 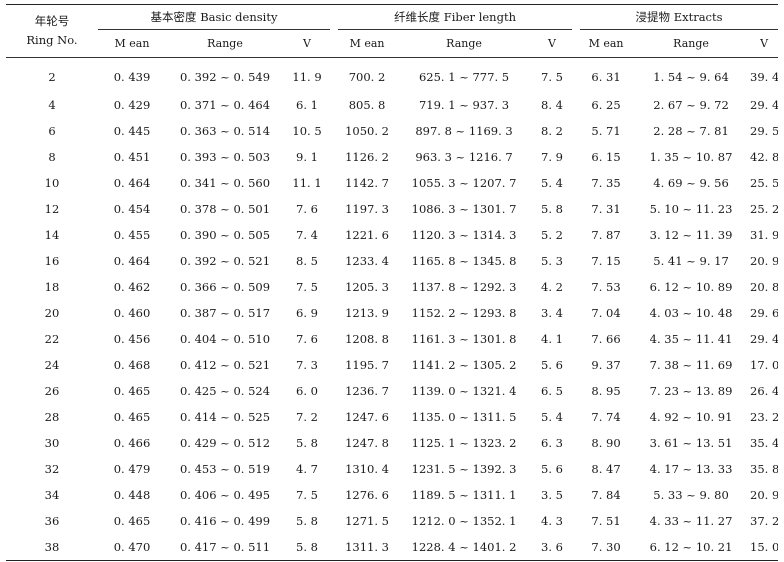 I want to click on fl-range-cell: 1231. 5 ~ 1392. 3, so click(x=464, y=469).